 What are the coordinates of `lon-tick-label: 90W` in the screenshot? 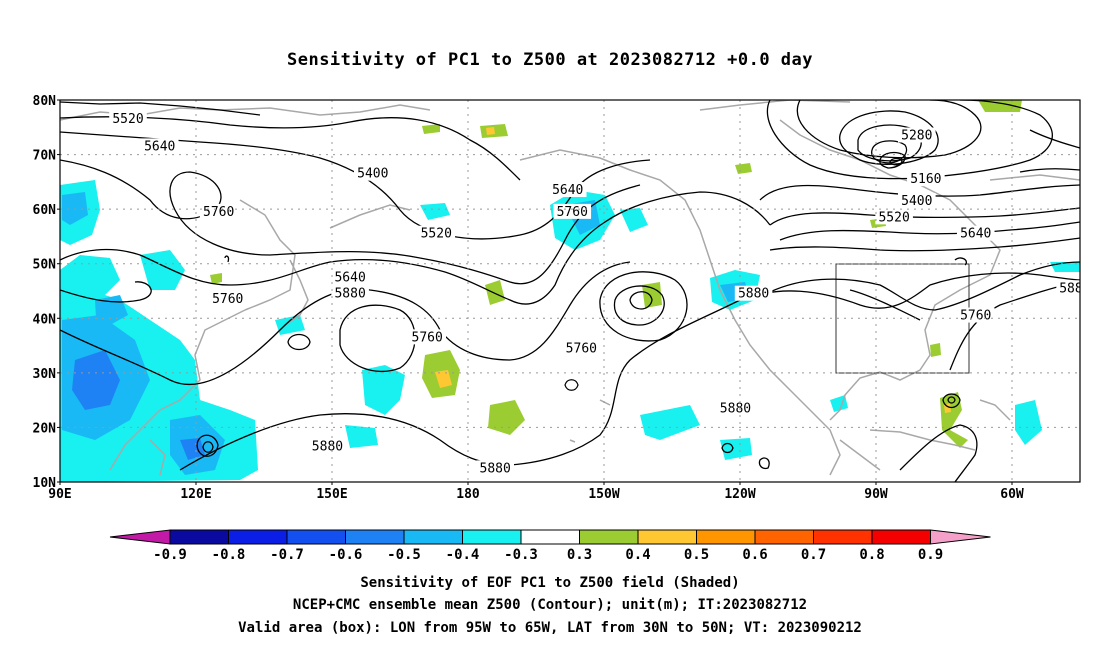 It's located at (876, 494).